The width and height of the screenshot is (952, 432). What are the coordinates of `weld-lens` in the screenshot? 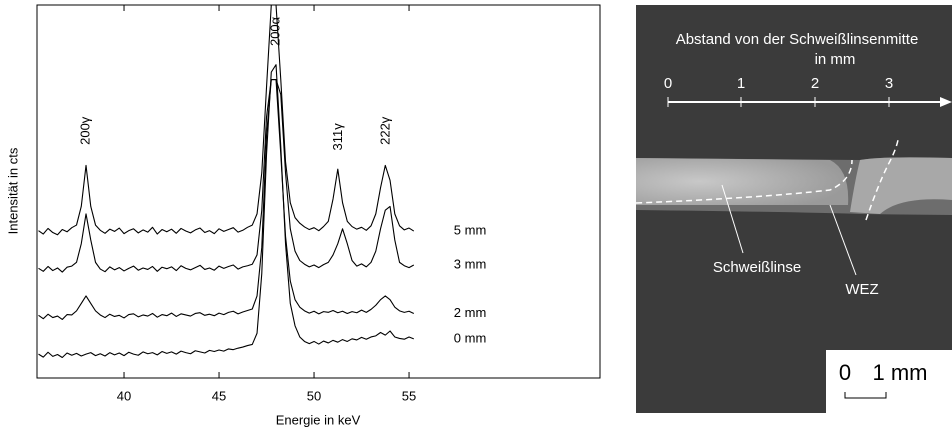 It's located at (742, 181).